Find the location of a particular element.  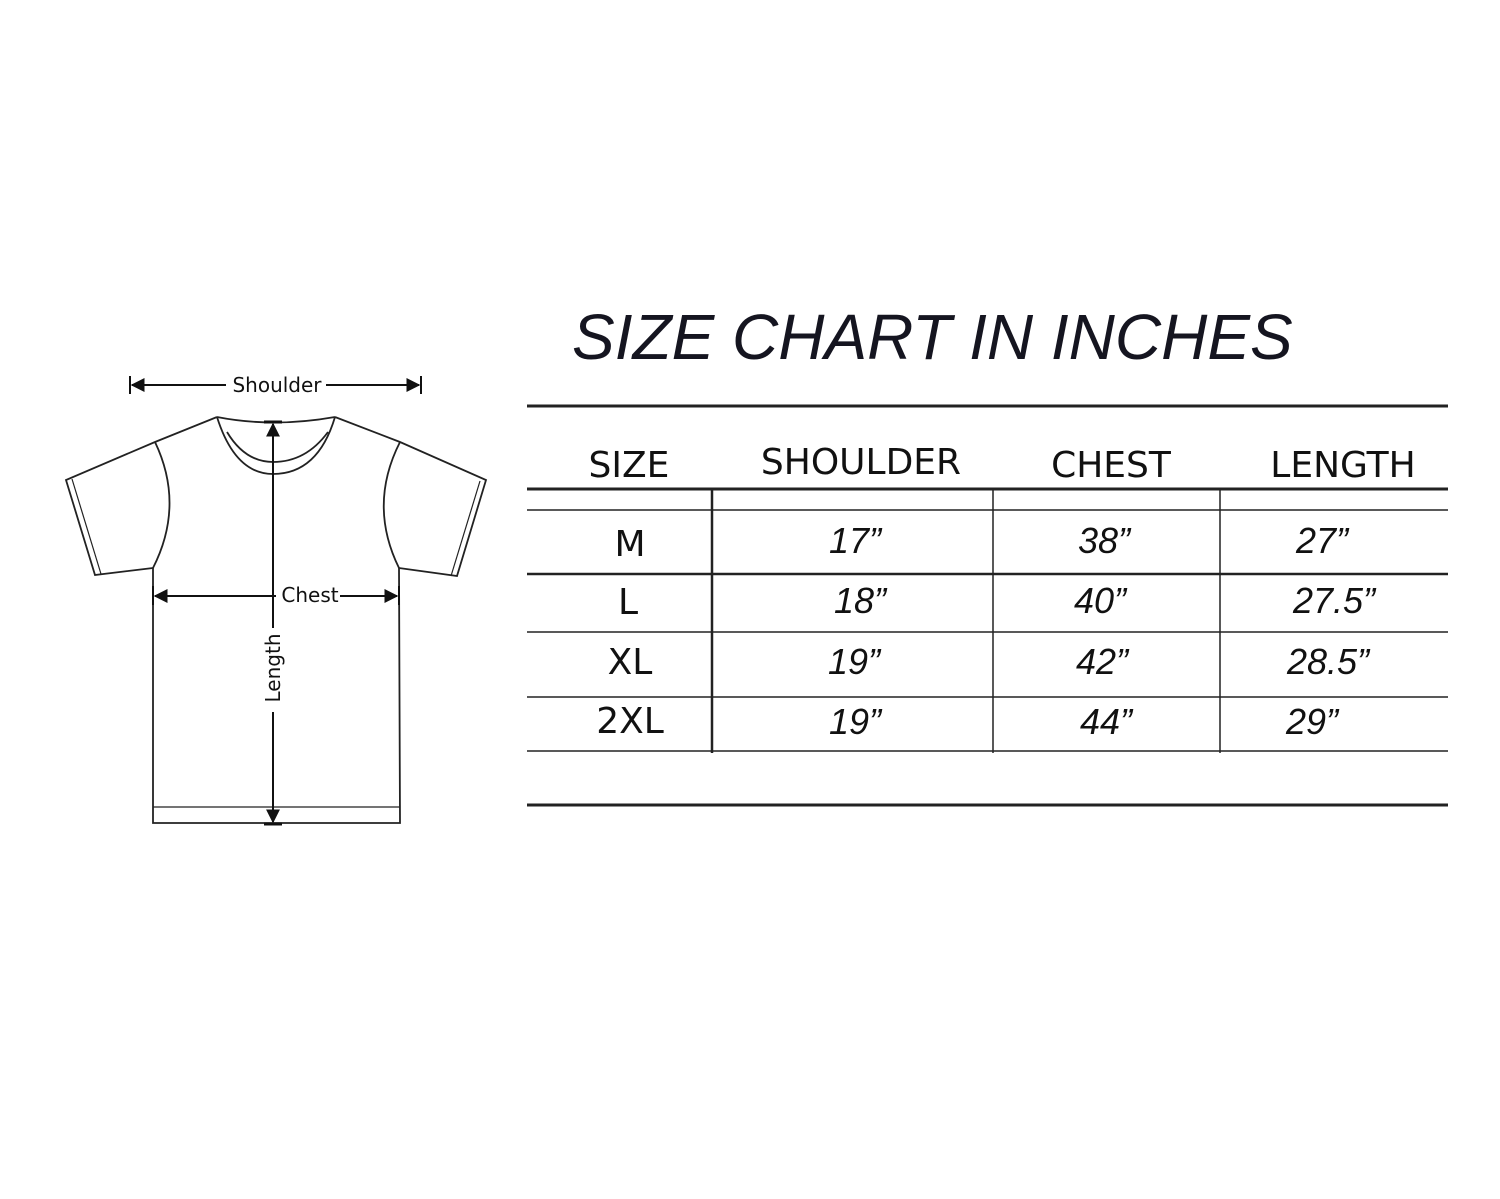

cell-shoulder: 17” is located at coordinates (856, 540).